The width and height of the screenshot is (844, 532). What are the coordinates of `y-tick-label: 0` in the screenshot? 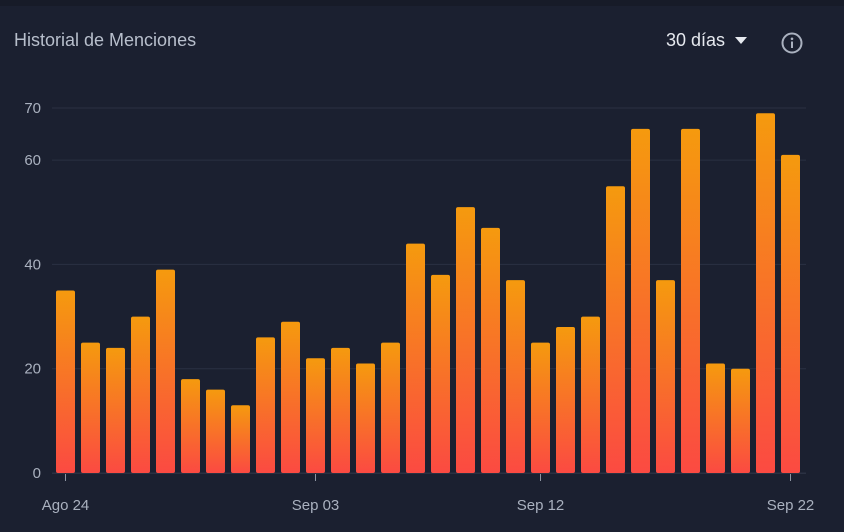 It's located at (37, 473).